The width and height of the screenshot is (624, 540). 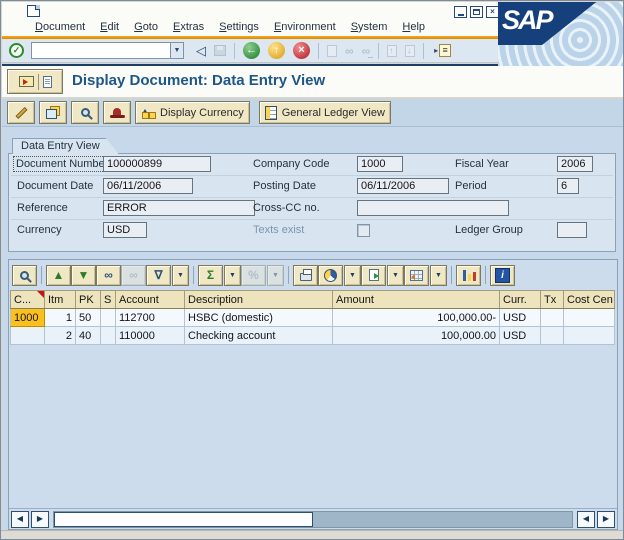 I want to click on menu-environment: Environment, so click(x=304, y=27).